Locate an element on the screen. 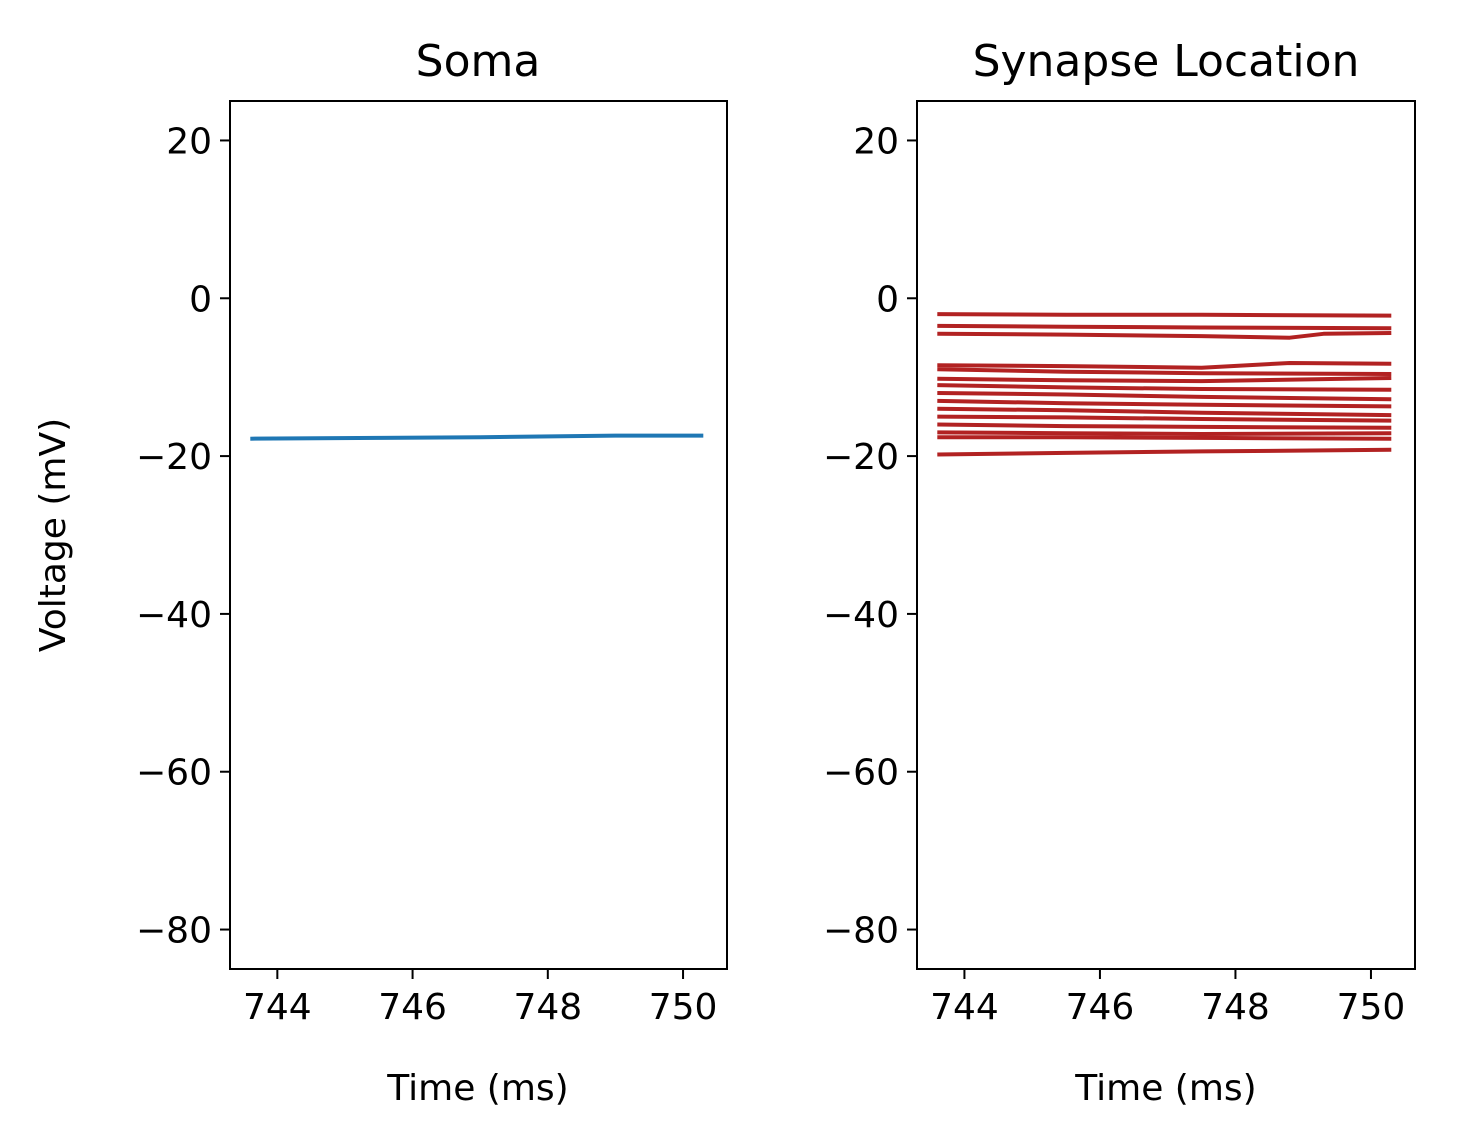  soma-y-tick-label: 20 is located at coordinates (189, 141).